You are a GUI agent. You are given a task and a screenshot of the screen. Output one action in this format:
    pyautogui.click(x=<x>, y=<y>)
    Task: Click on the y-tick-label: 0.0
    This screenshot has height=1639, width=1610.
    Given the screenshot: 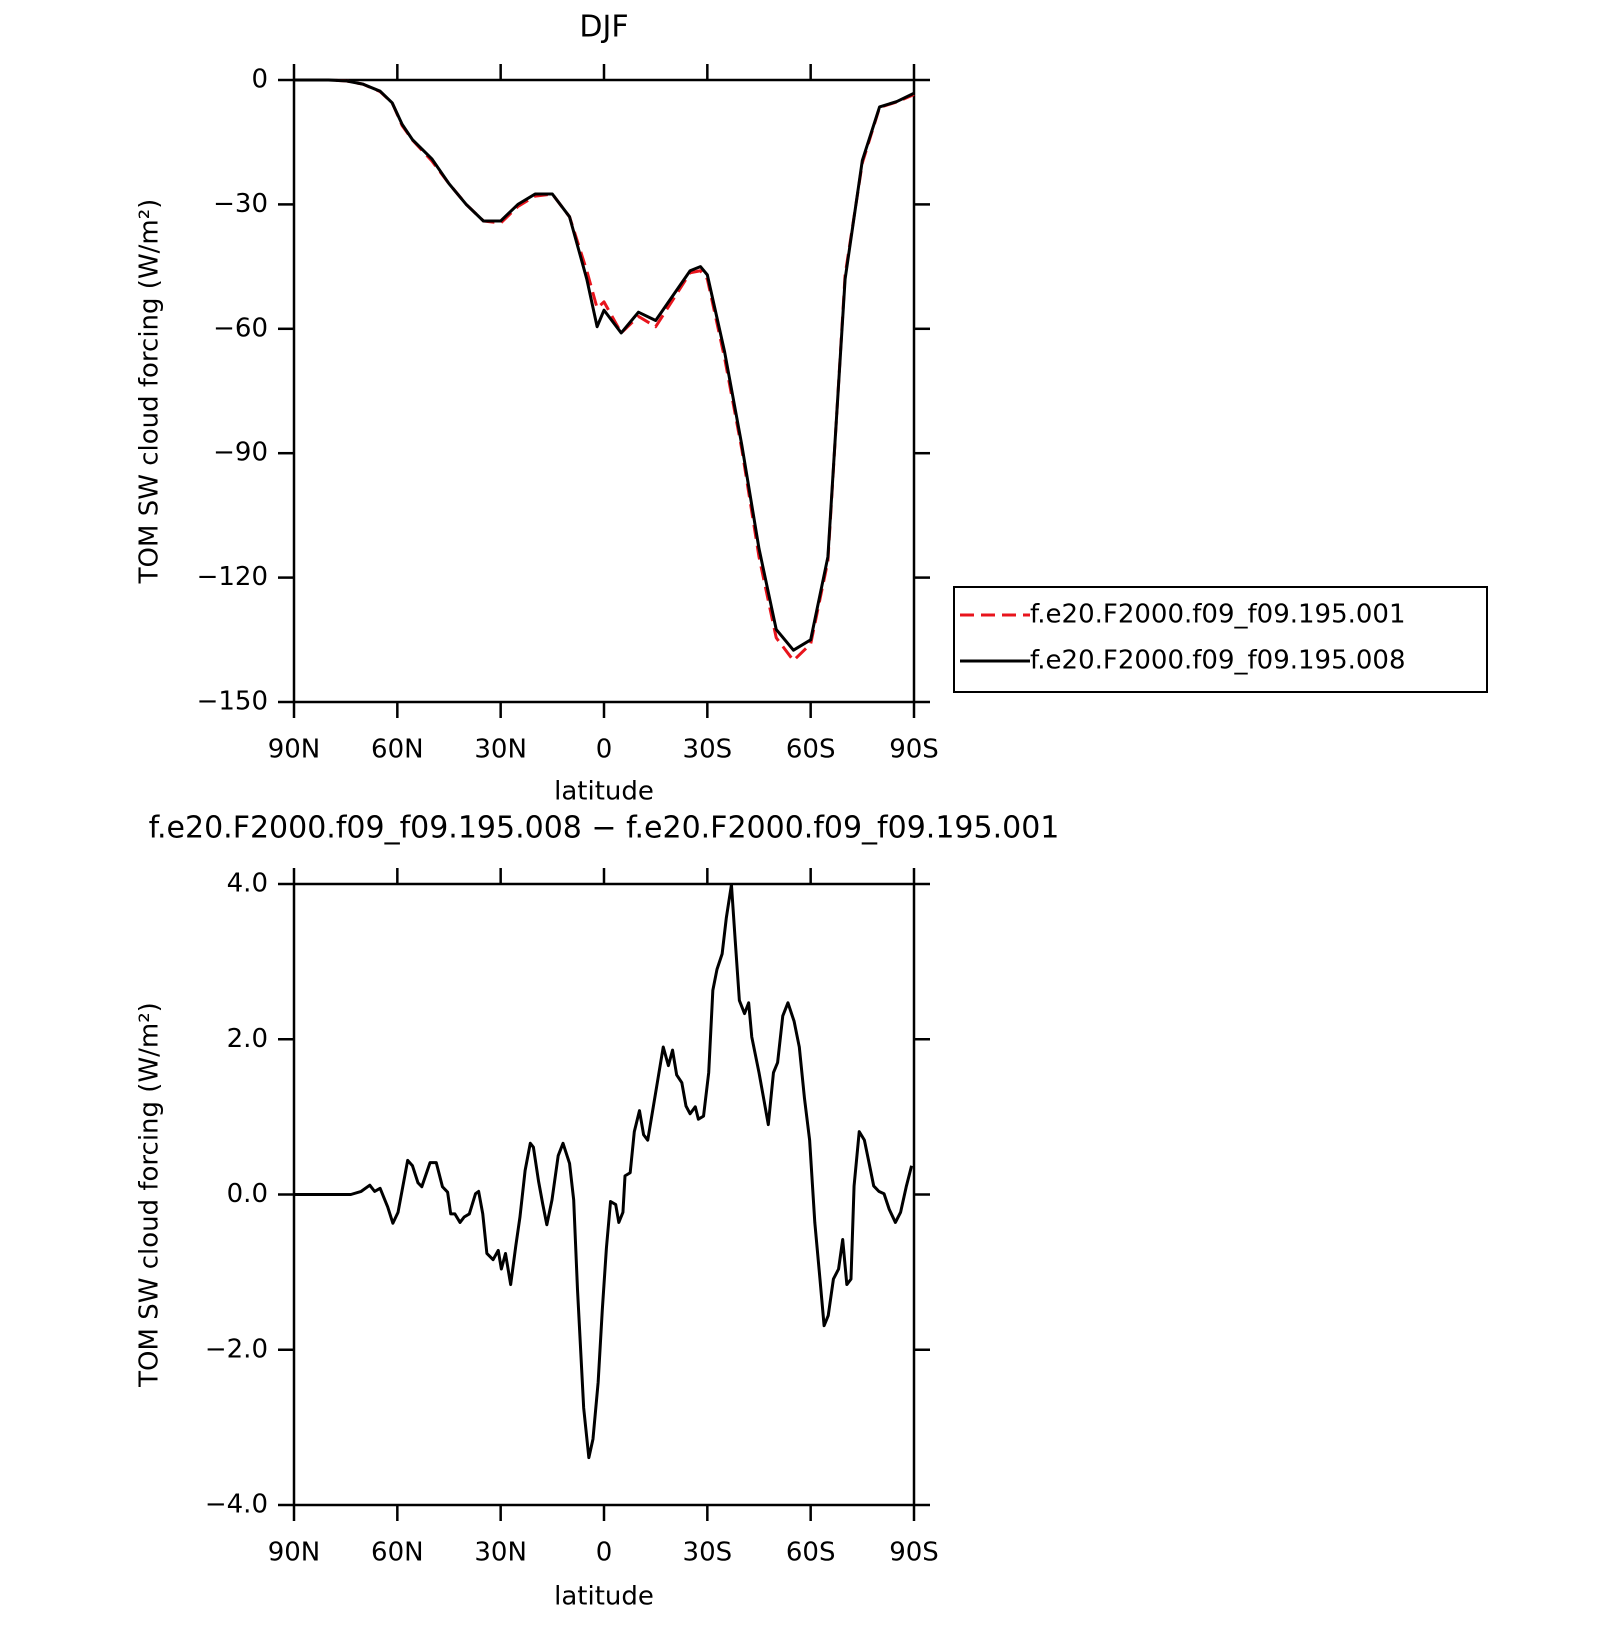 What is the action you would take?
    pyautogui.click(x=247, y=1194)
    